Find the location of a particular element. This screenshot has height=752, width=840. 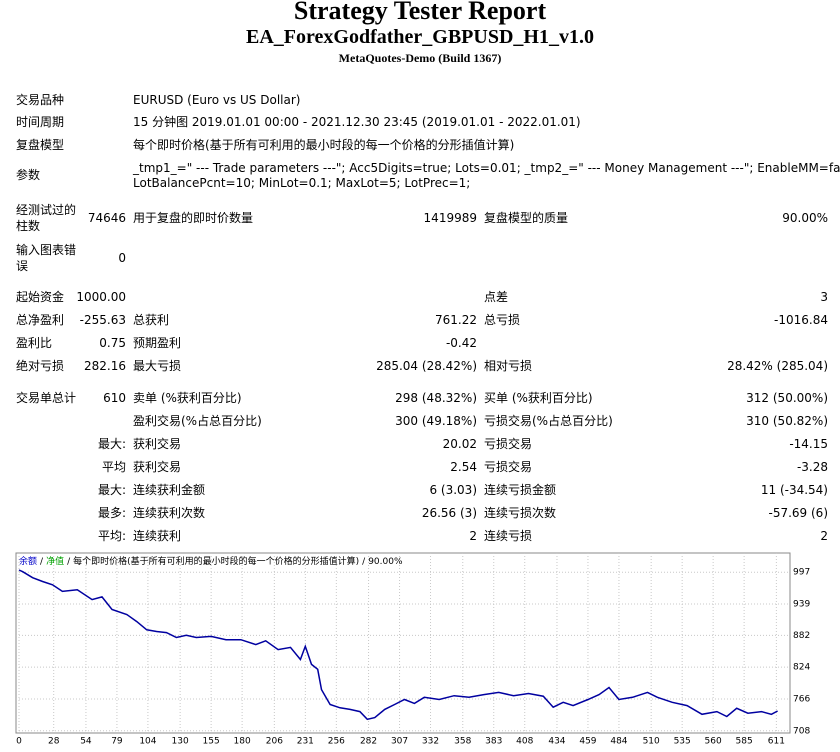

stat-label: 最多: is located at coordinates (111, 513).